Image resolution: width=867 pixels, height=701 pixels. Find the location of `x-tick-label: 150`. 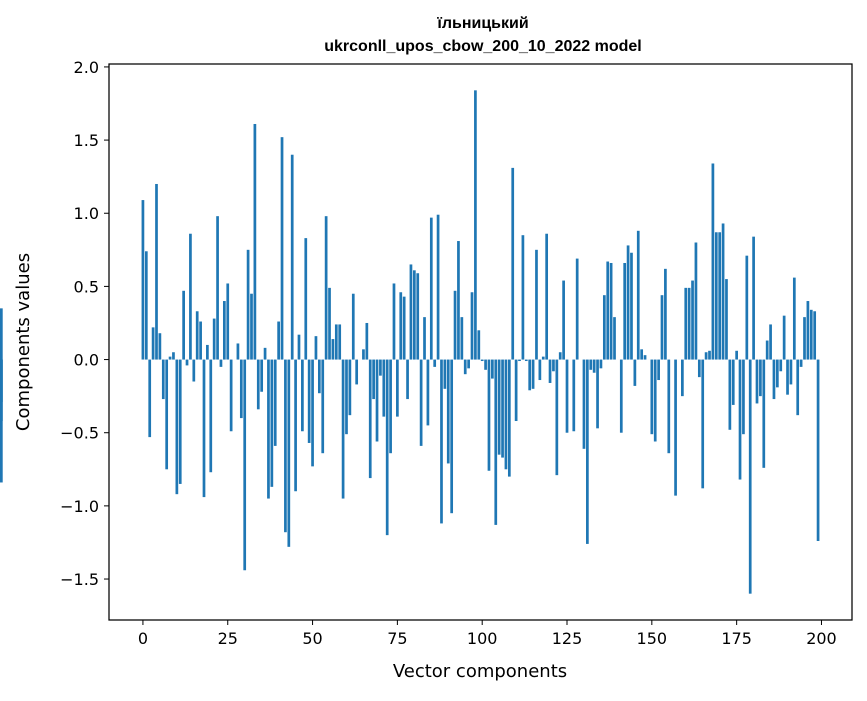

x-tick-label: 150 is located at coordinates (652, 638).